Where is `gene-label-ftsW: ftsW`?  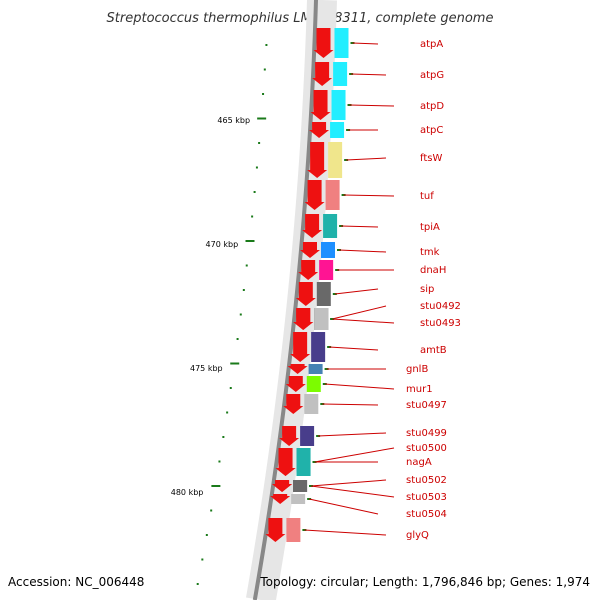 gene-label-ftsW: ftsW is located at coordinates (431, 158).